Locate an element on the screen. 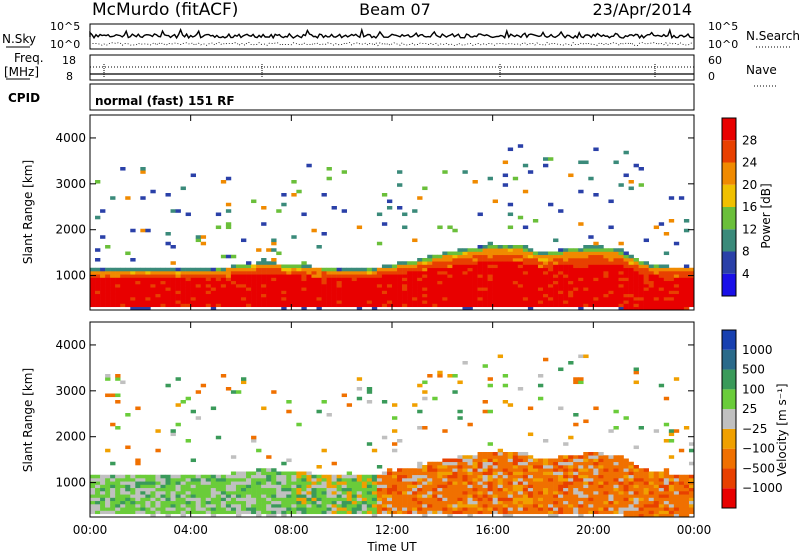 This screenshot has width=800, height=554. colorbar-tick-label: −1000 is located at coordinates (762, 488).